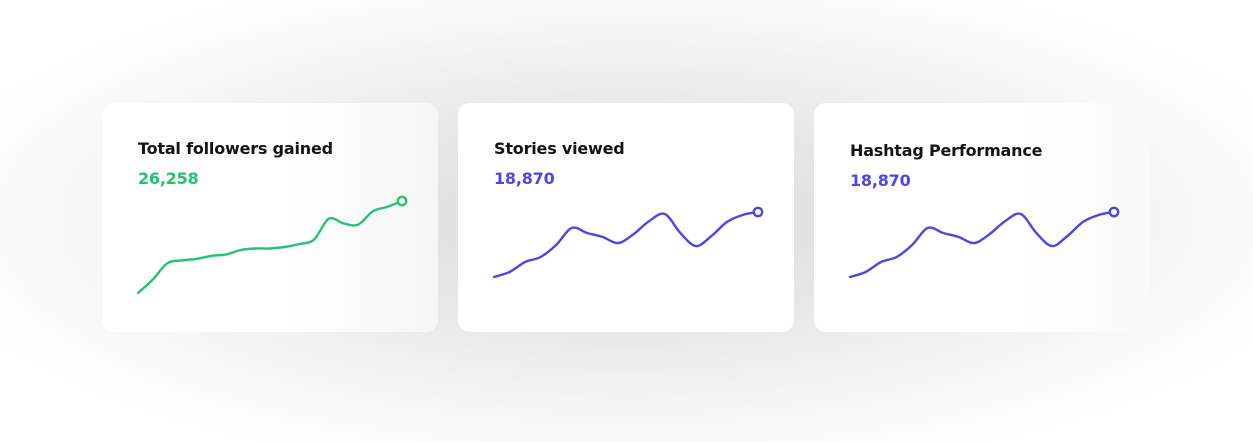 Image resolution: width=1253 pixels, height=442 pixels. I want to click on card-title: Hashtag Performance, so click(946, 150).